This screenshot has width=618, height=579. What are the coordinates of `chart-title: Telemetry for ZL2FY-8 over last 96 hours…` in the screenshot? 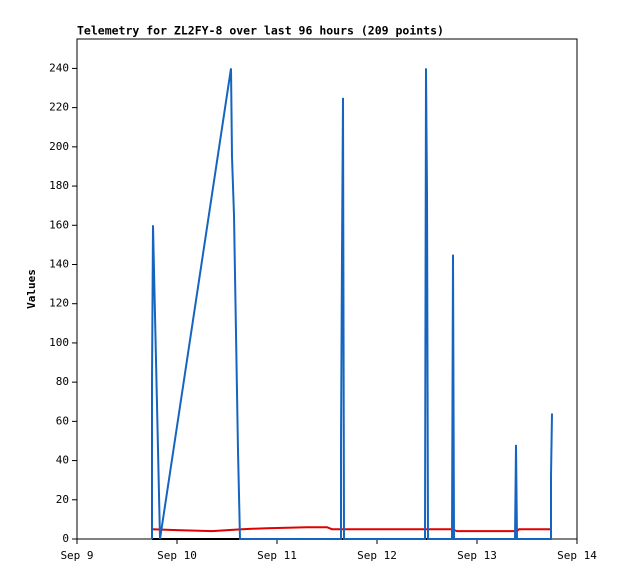 It's located at (260, 31).